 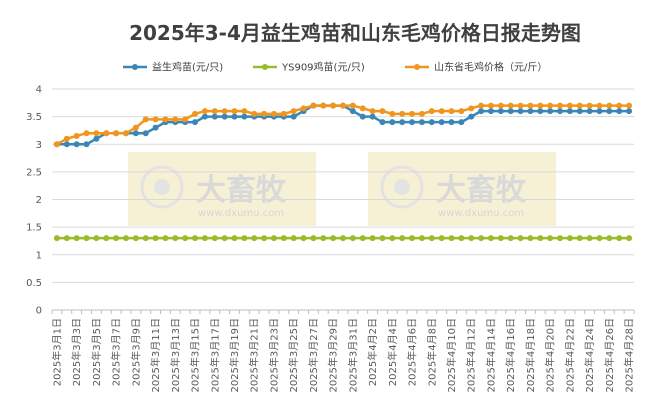 What do you see at coordinates (214, 355) in the screenshot?
I see `x-tick-label: 2025年3月17日` at bounding box center [214, 355].